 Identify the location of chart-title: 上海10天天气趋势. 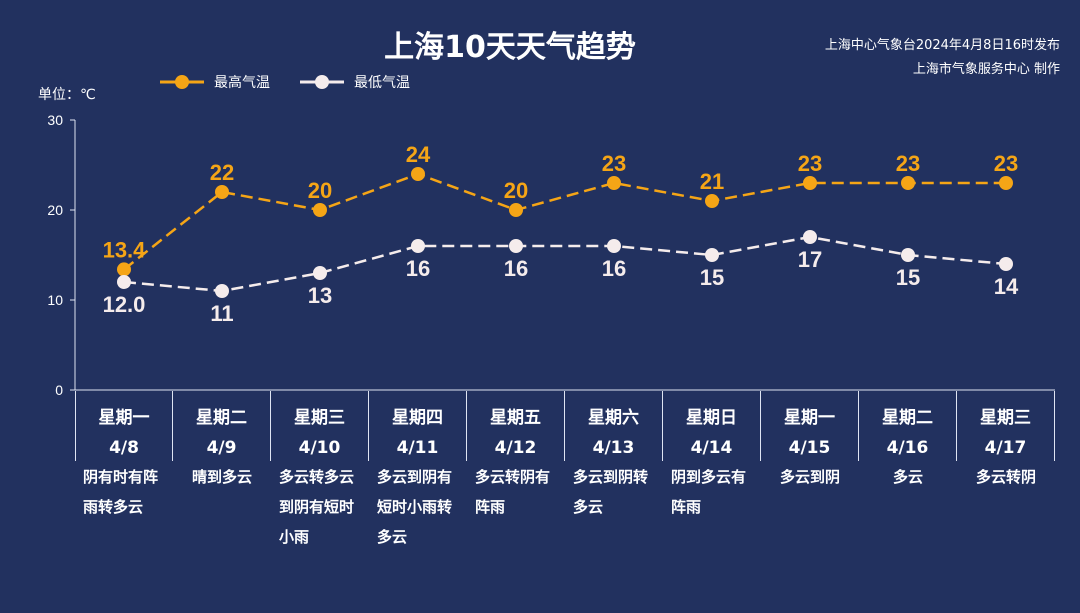
(510, 47).